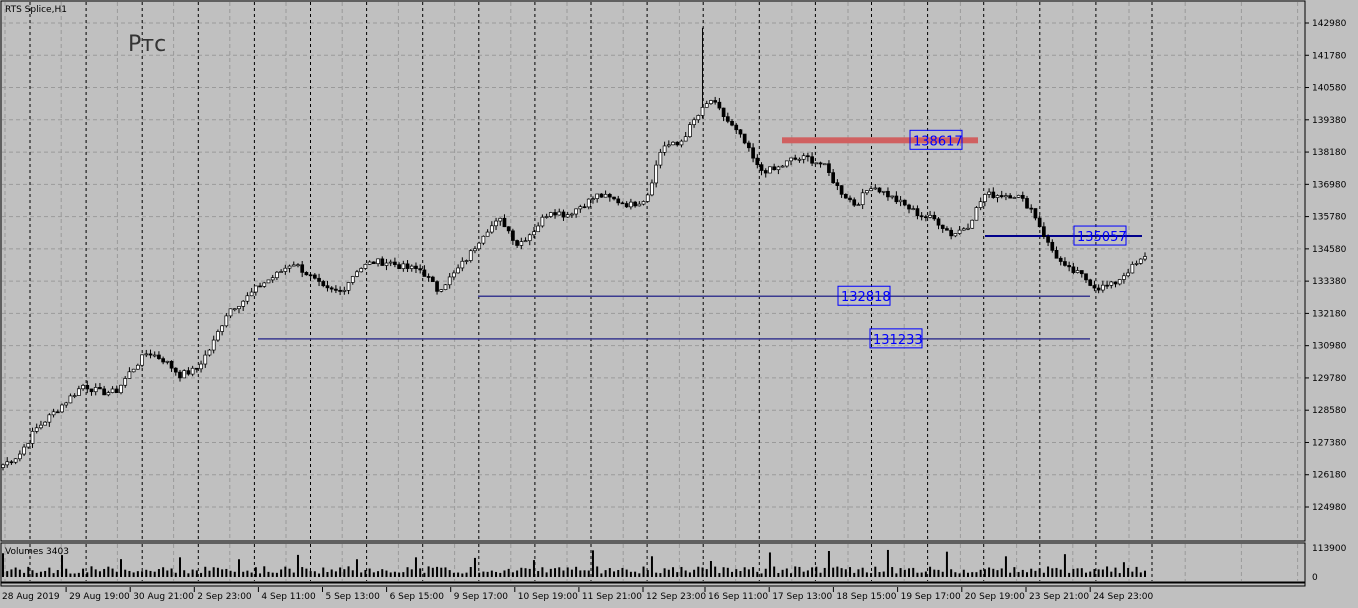 The image size is (1358, 608). What do you see at coordinates (612, 597) in the screenshot?
I see `x-tick-label: 11 Sep 21:00` at bounding box center [612, 597].